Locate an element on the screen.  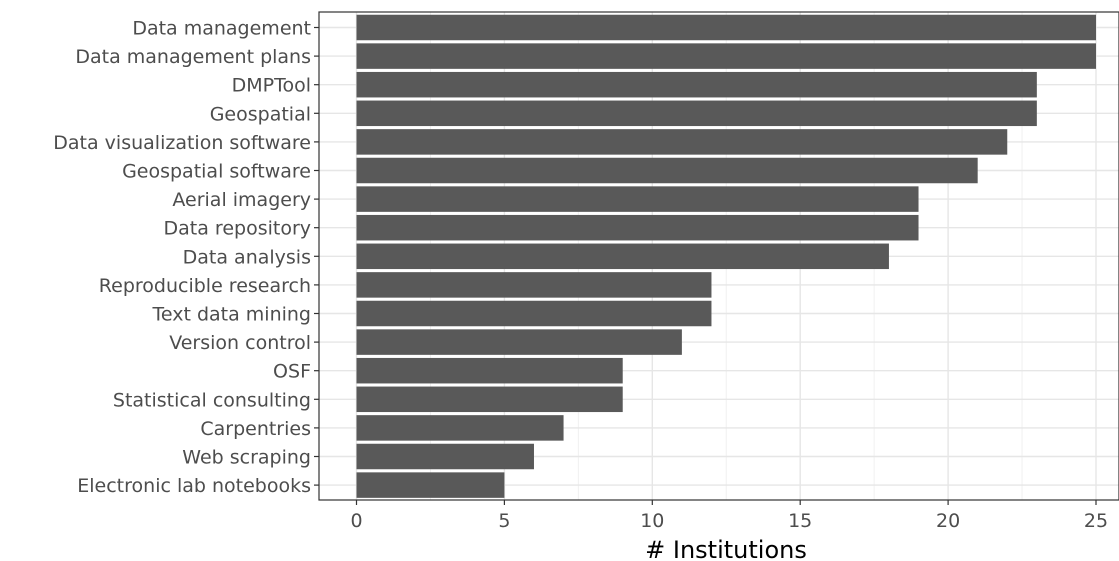
category-label: Data visualization software is located at coordinates (182, 143).